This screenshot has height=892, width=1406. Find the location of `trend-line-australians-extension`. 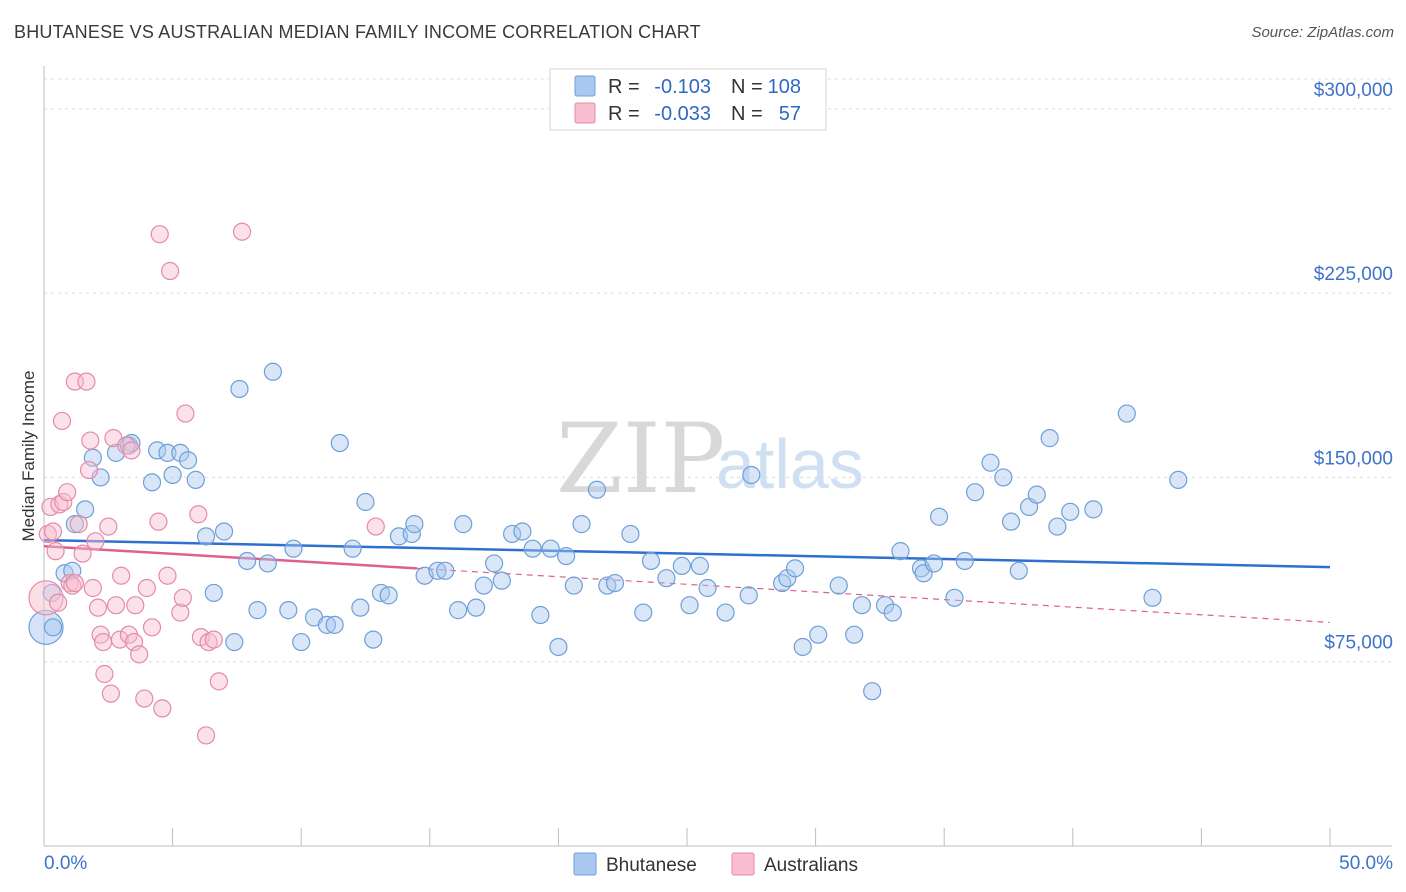

trend-line-australians-extension is located at coordinates (873, 595).